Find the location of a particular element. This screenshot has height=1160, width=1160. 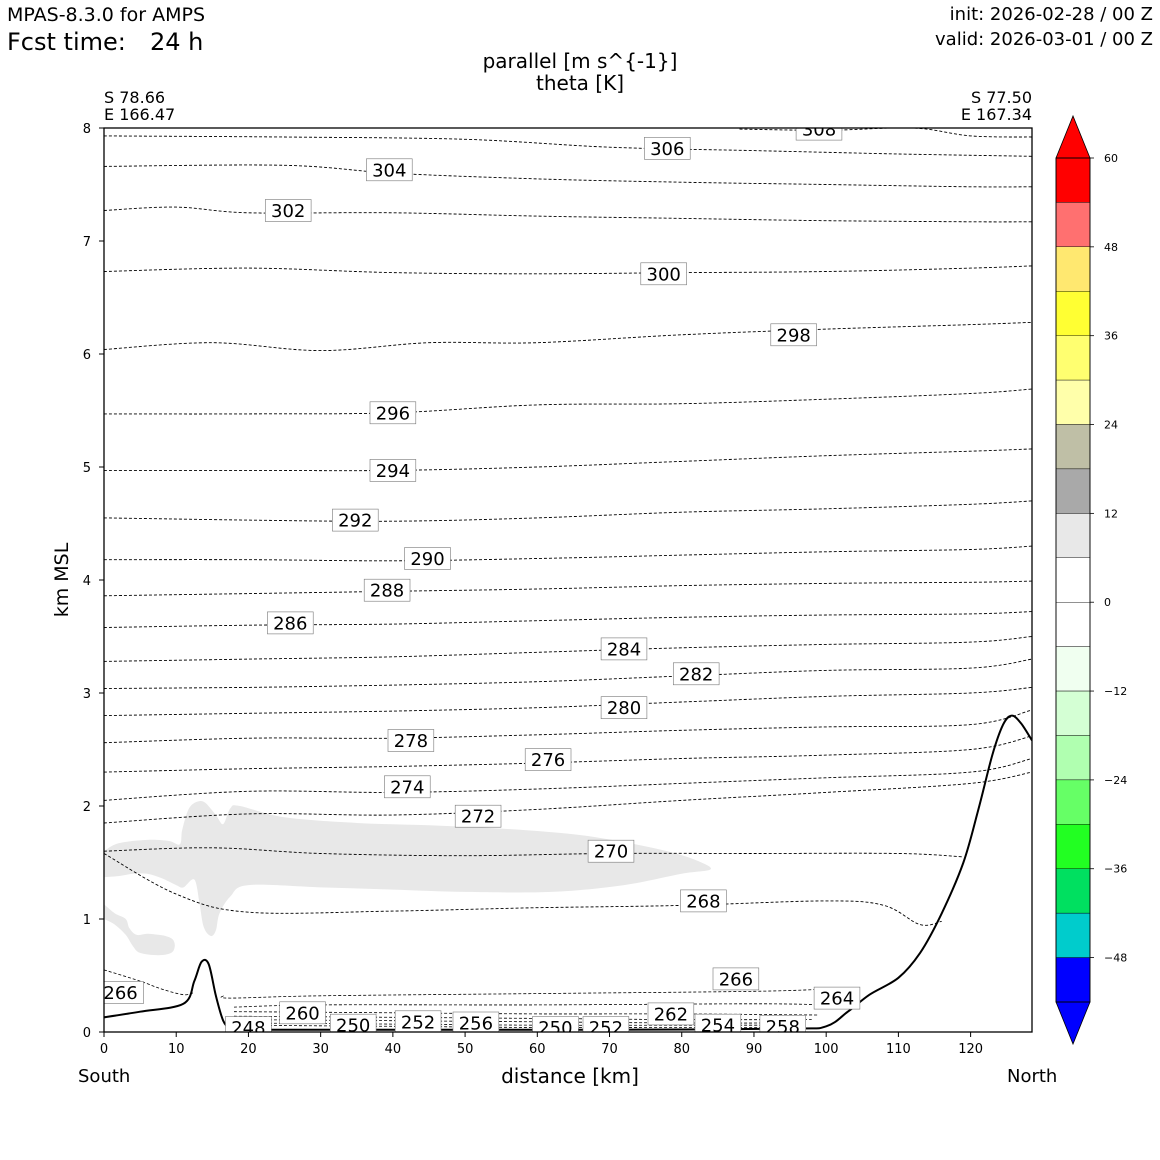

contour-label-252: 252 is located at coordinates (606, 1024).